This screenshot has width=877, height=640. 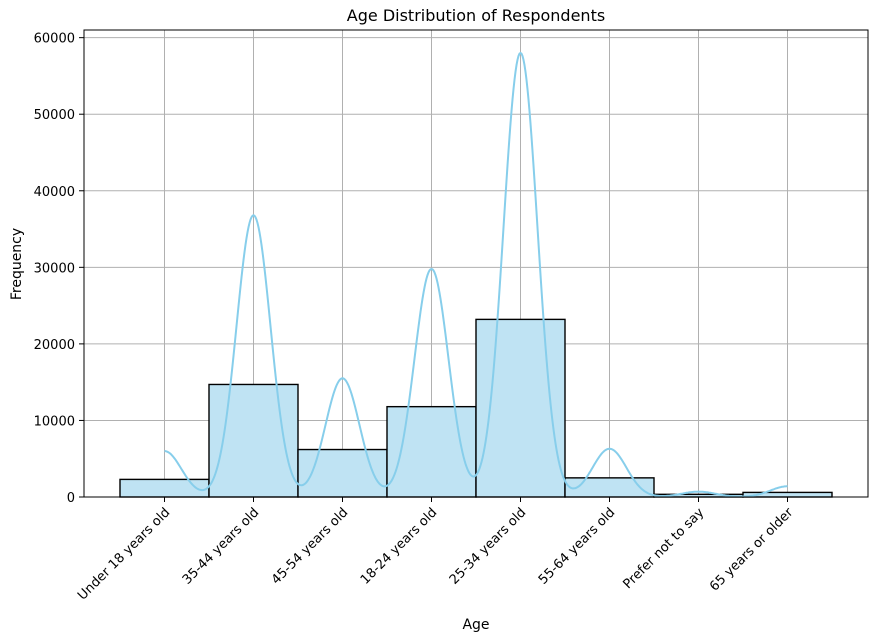 I want to click on y-axis-label: Frequency, so click(x=17, y=264).